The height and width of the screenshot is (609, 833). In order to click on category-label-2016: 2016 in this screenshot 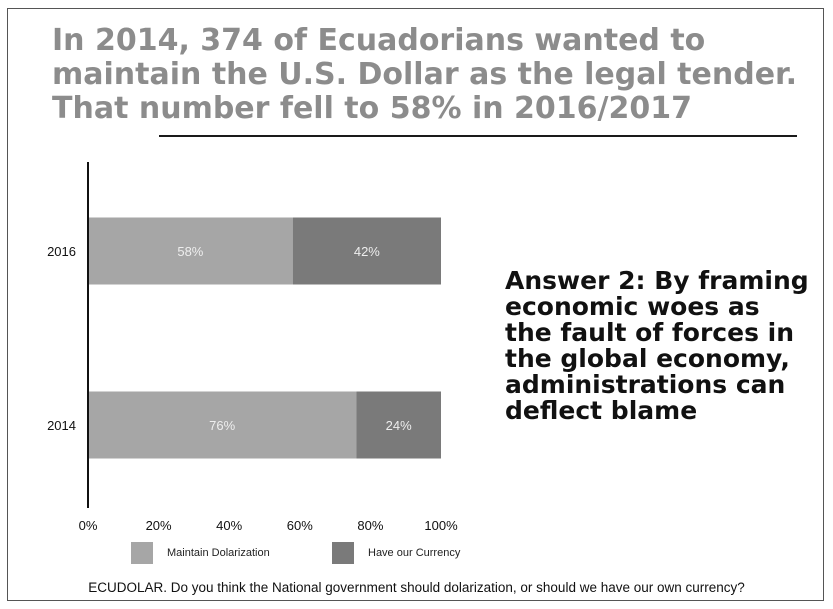, I will do `click(61, 251)`.